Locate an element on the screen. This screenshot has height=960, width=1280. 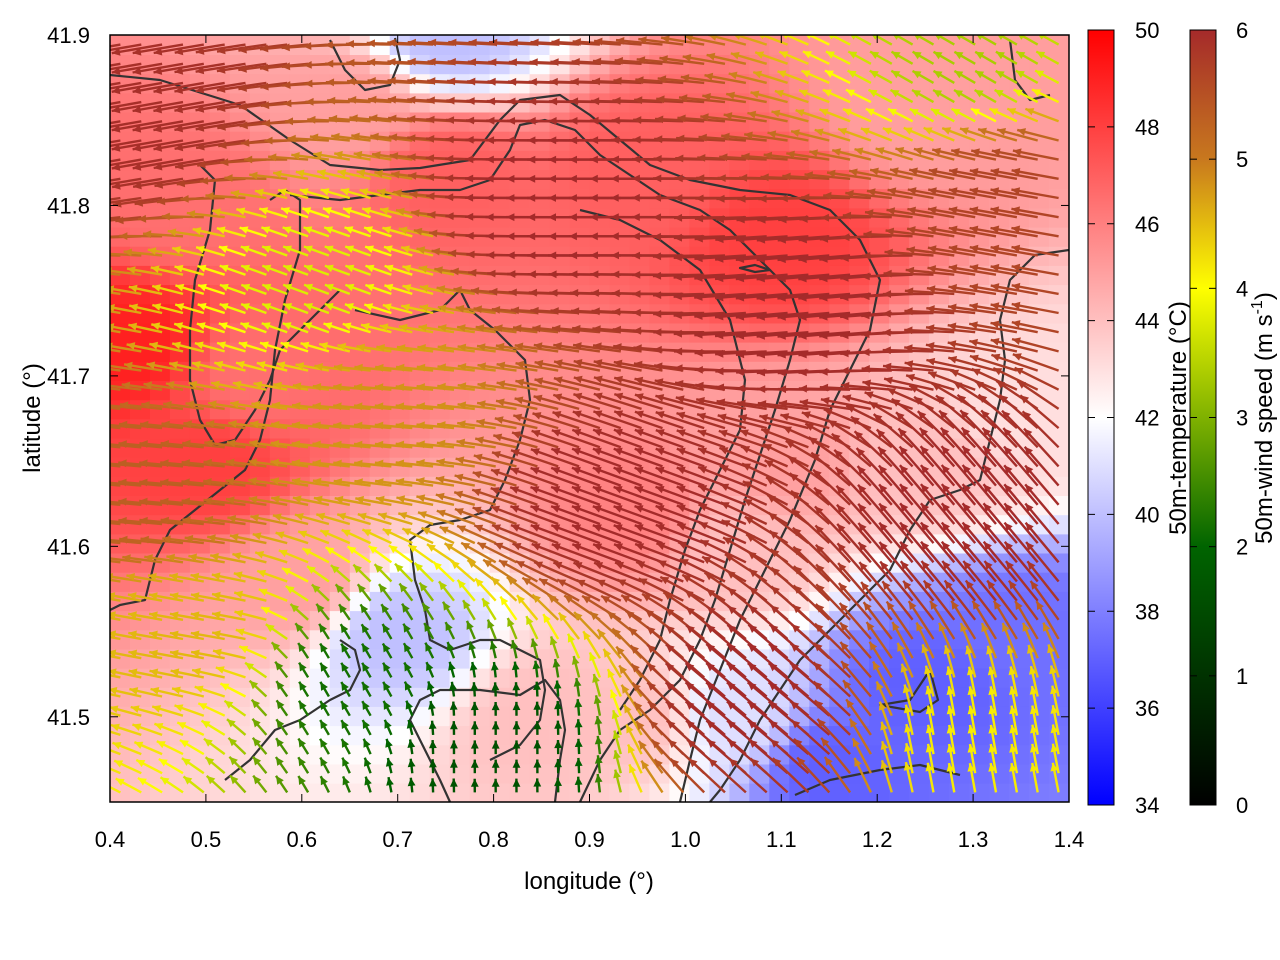
contour-line is located at coordinates (663, 459).